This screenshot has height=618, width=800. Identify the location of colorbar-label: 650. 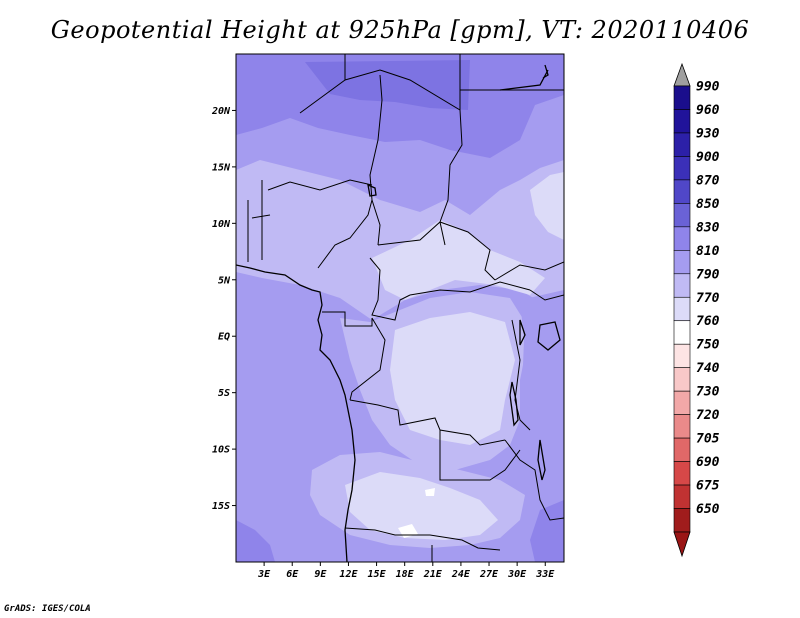
(708, 509).